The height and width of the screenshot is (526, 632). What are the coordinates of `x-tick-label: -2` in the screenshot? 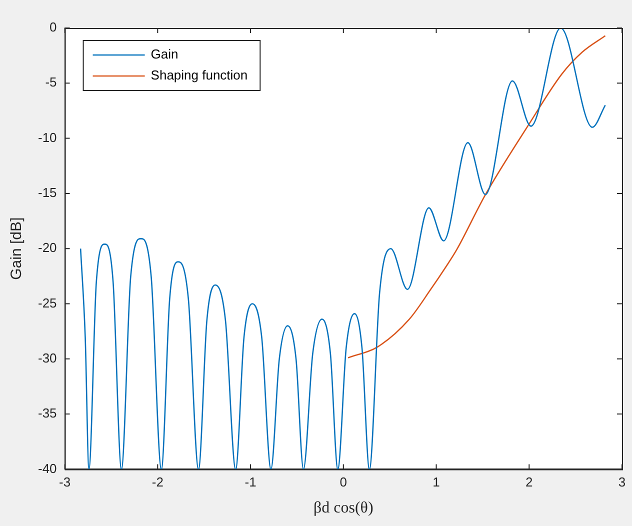 It's located at (158, 482).